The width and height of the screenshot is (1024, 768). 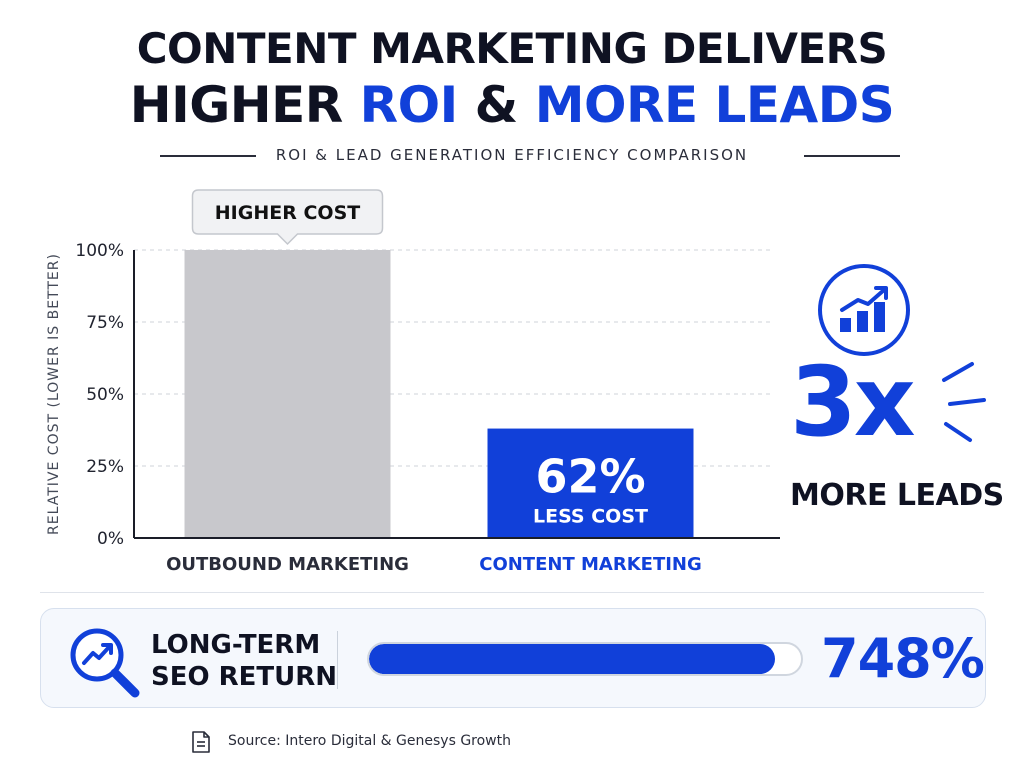 What do you see at coordinates (409, 105) in the screenshot?
I see `headline-roi: ROI` at bounding box center [409, 105].